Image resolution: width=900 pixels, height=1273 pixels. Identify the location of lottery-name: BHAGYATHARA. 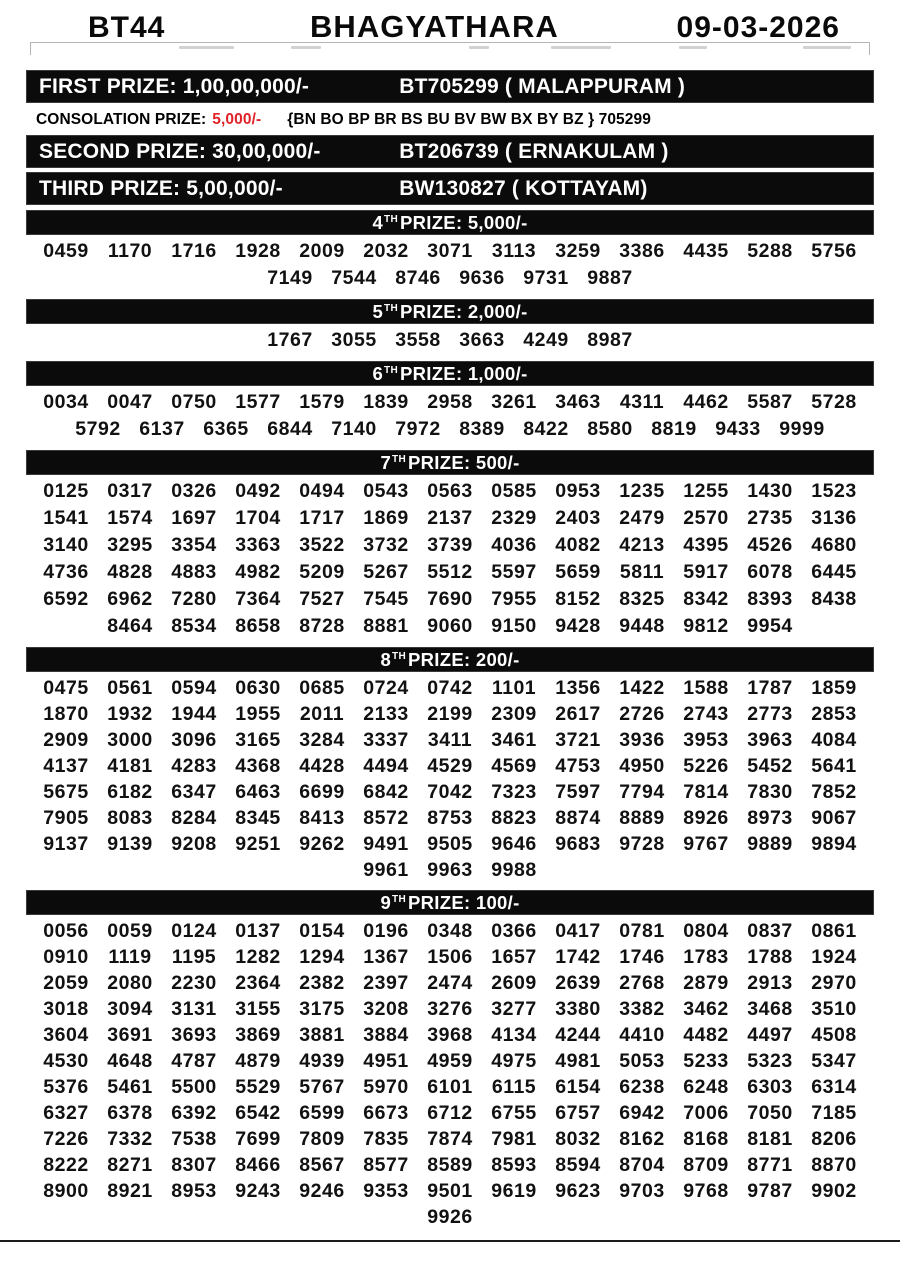
(434, 26).